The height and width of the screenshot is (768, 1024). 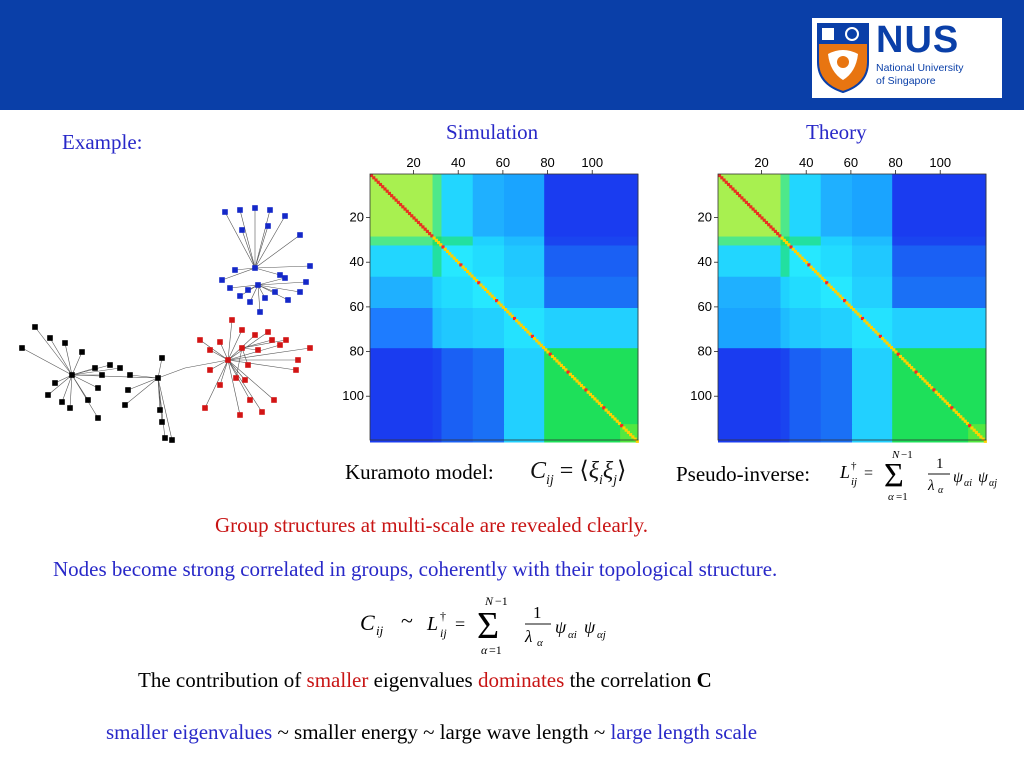 I want to click on theory-x-tick: 100, so click(x=940, y=162).